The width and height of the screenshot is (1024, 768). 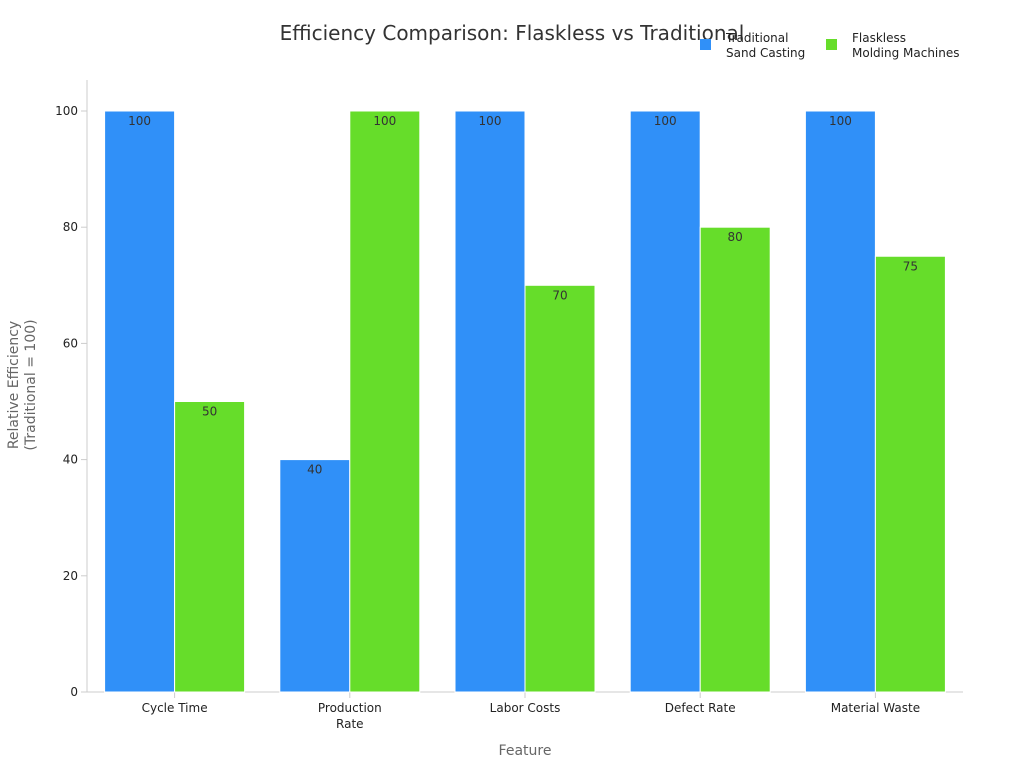 What do you see at coordinates (765, 45) in the screenshot?
I see `legend-label: Traditional Sand Casting` at bounding box center [765, 45].